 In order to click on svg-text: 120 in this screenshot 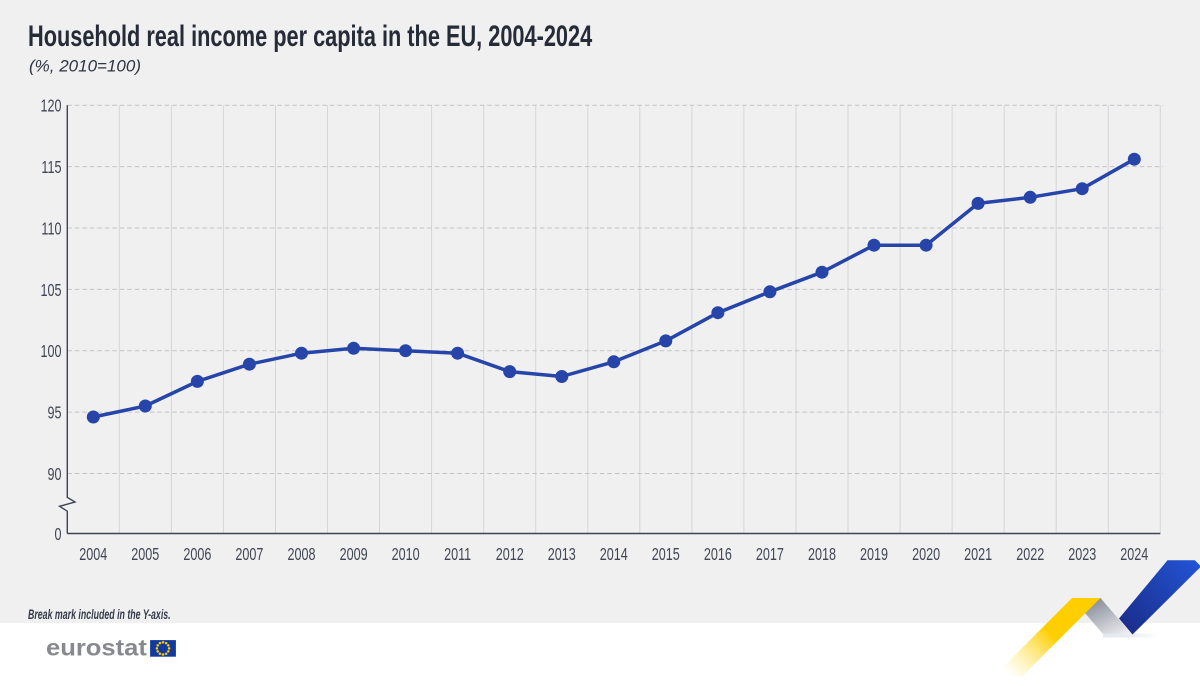, I will do `click(51, 107)`.